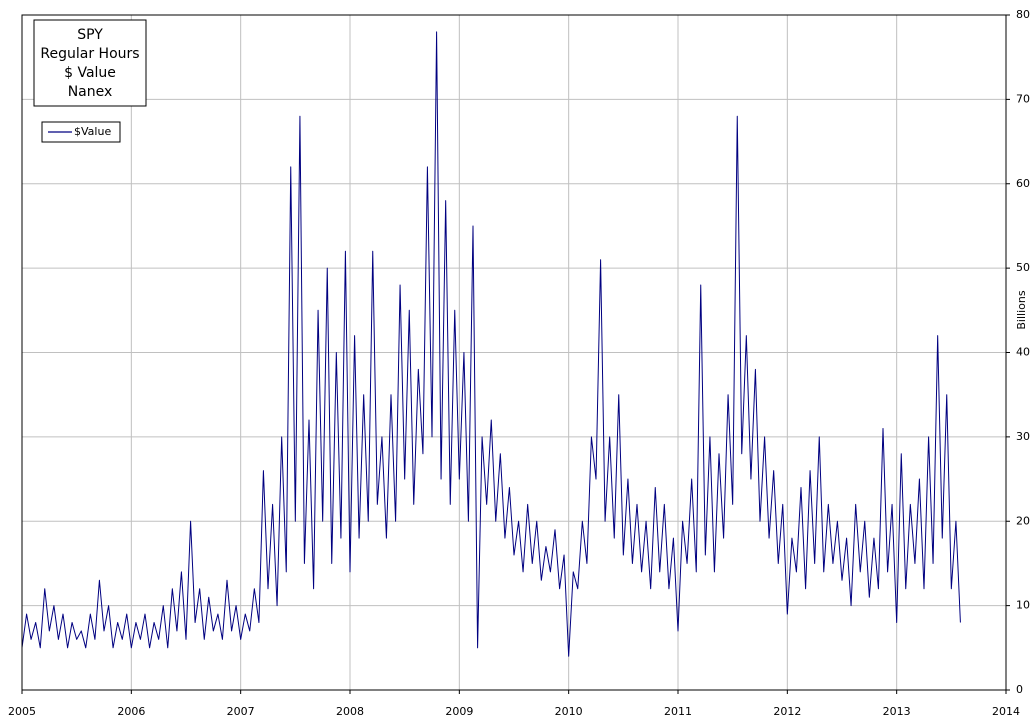  What do you see at coordinates (1023, 267) in the screenshot?
I see `y-tick-label: 50` at bounding box center [1023, 267].